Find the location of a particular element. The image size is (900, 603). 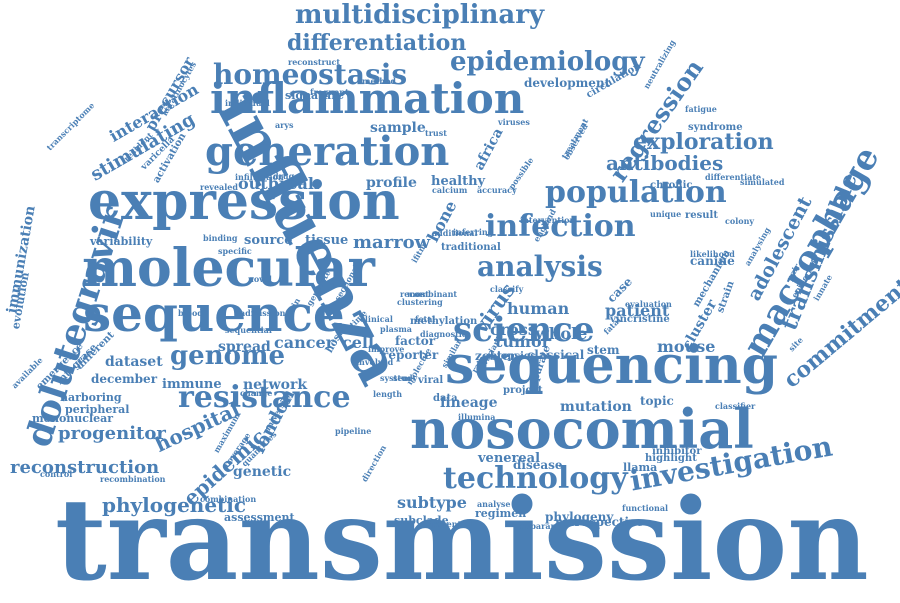

cloud-word: harboring is located at coordinates (91, 397).